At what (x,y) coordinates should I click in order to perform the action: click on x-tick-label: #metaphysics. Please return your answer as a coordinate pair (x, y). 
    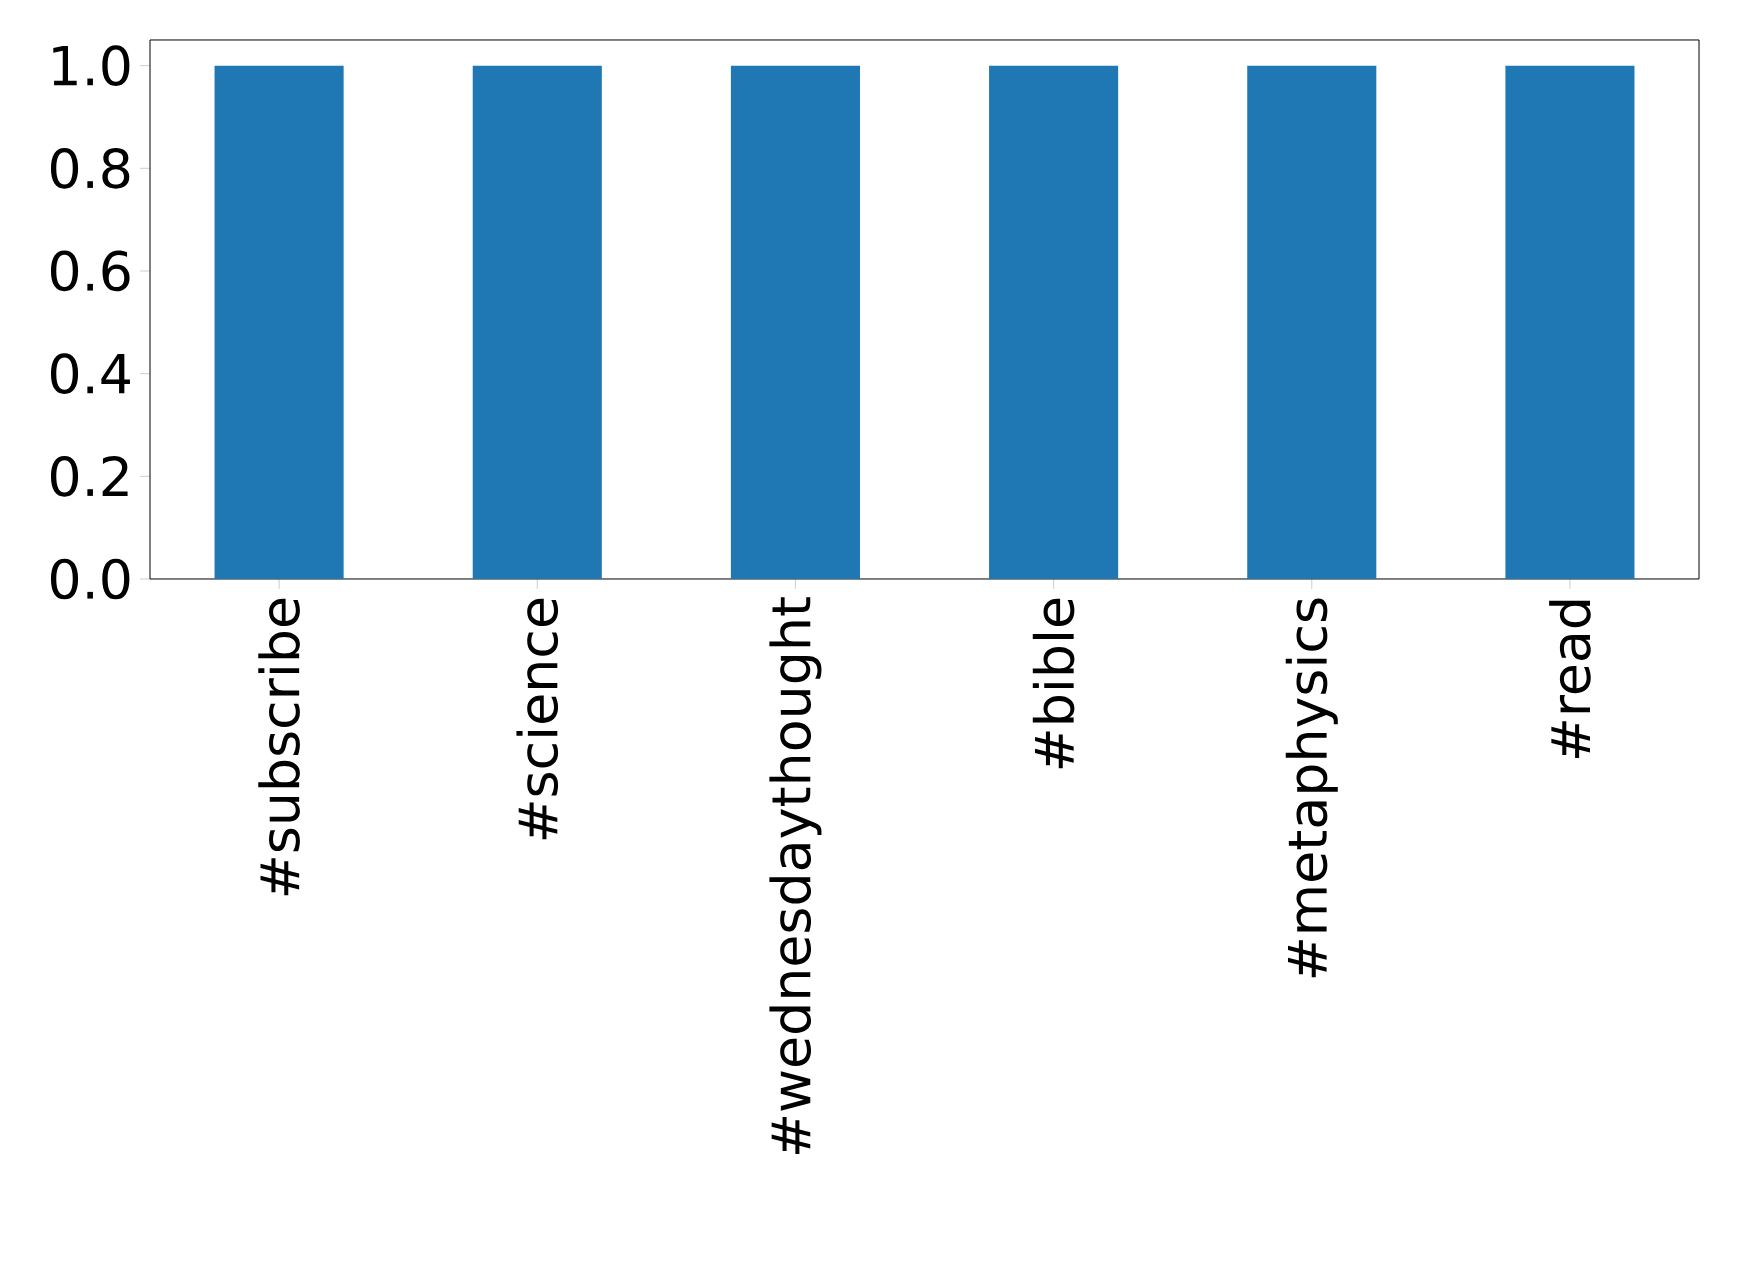
    Looking at the image, I should click on (1311, 788).